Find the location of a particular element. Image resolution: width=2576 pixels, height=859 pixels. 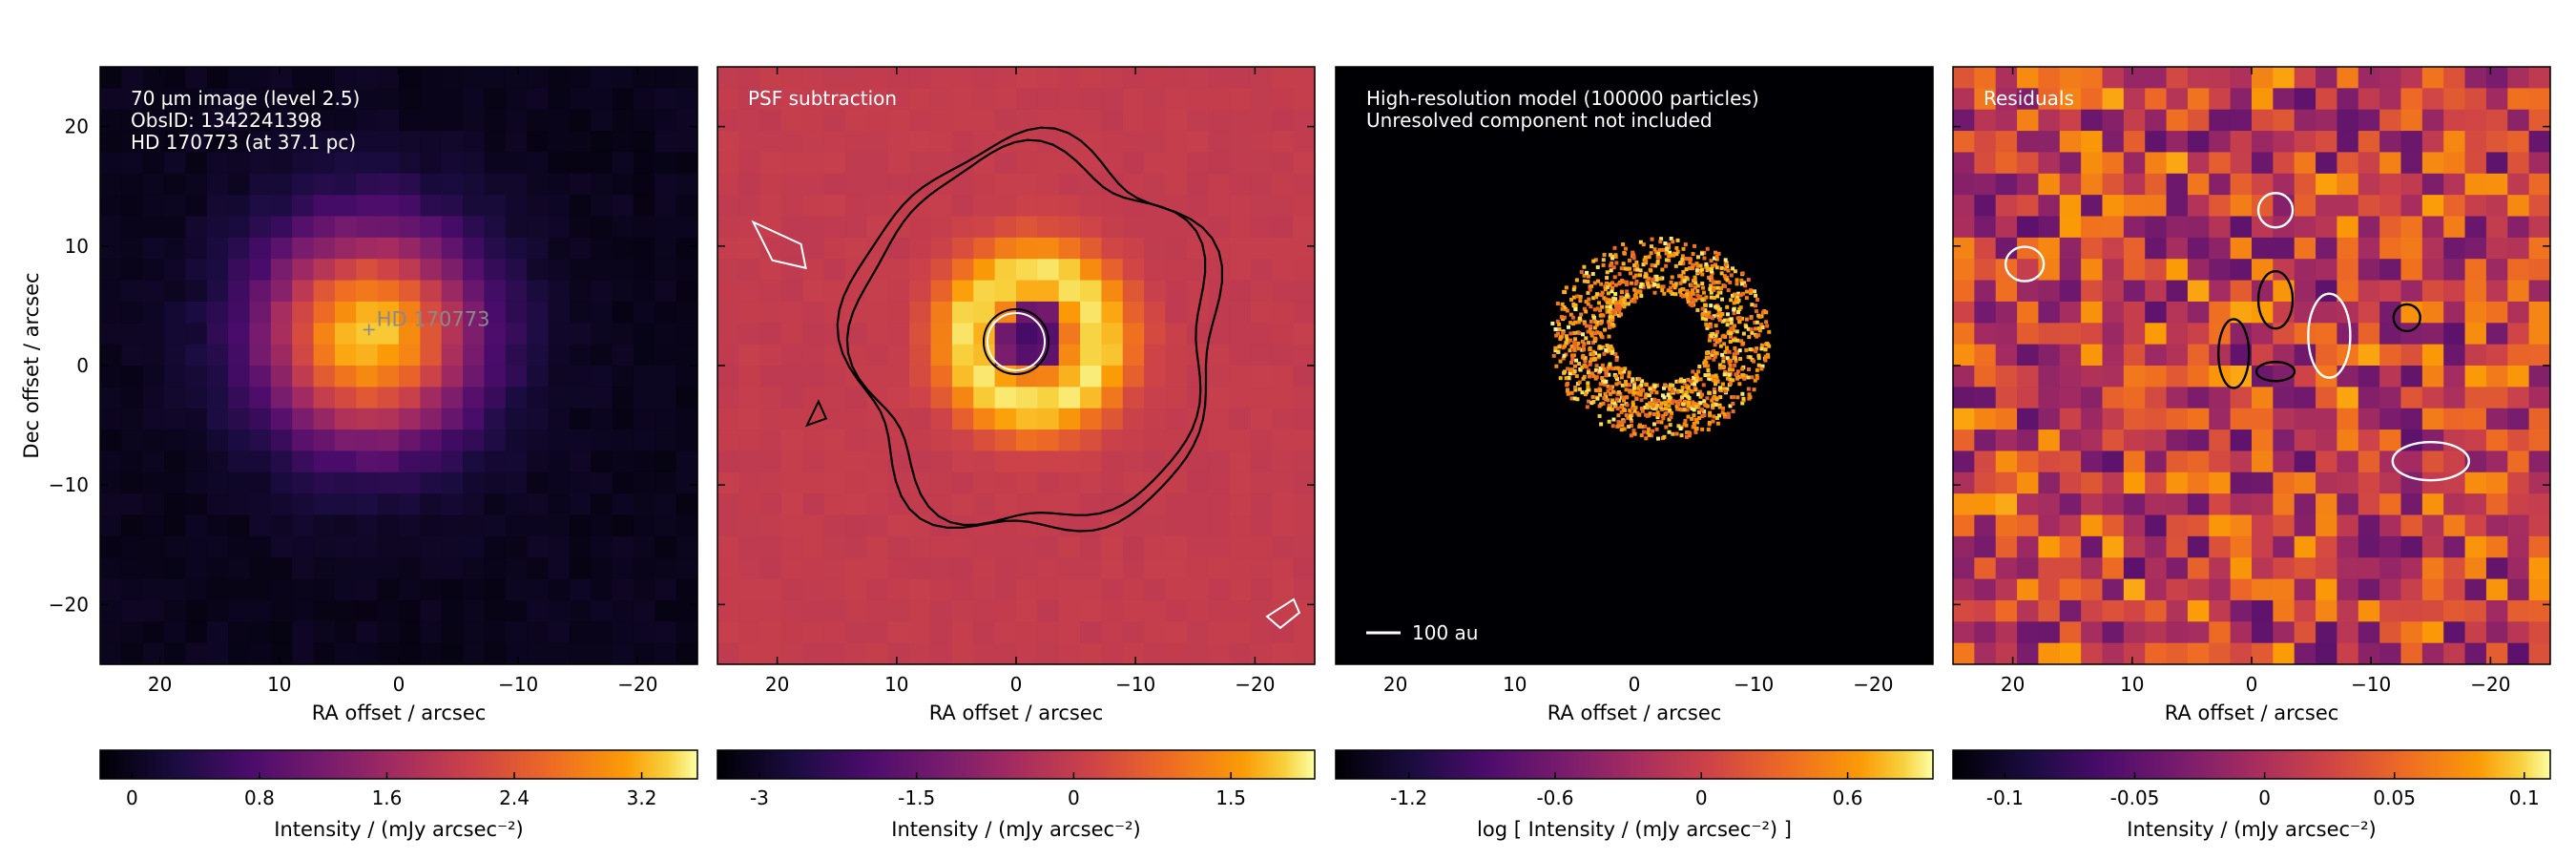

x-tick-label: 10 is located at coordinates (896, 684).